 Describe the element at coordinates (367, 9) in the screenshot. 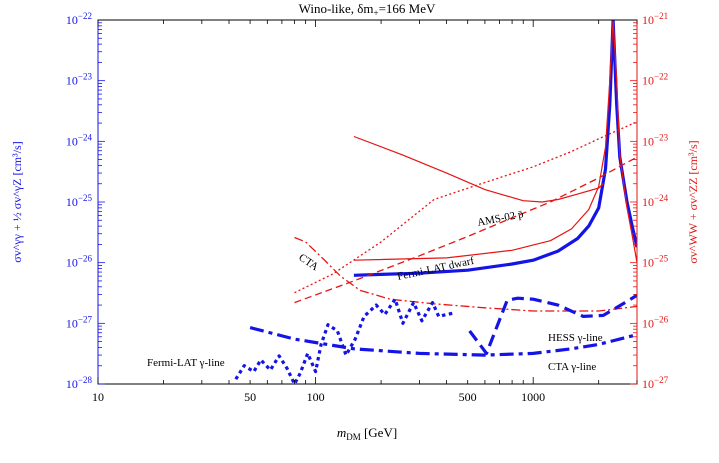

I see `chart-title: Wino-like, δm+=166 MeV` at that location.